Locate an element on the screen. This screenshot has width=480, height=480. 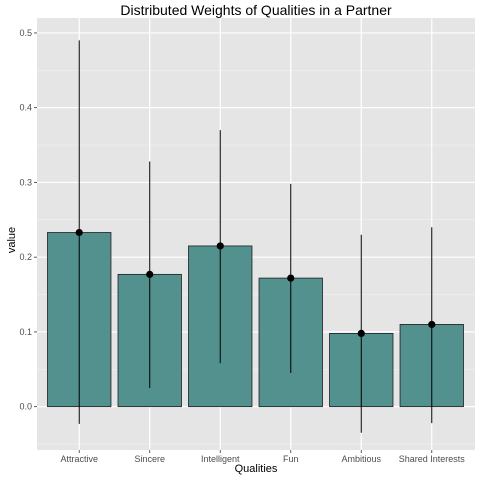
y-tick-label: 0.0 is located at coordinates (25, 407).